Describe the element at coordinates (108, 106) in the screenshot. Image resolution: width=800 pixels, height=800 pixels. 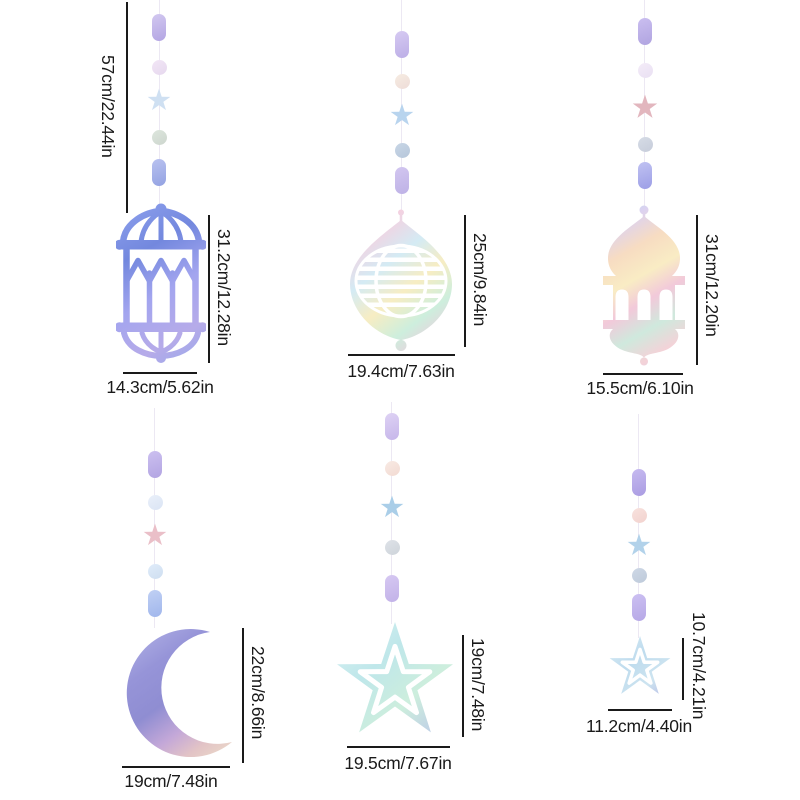
I see `string-length-label: 57cm/22.44in` at that location.